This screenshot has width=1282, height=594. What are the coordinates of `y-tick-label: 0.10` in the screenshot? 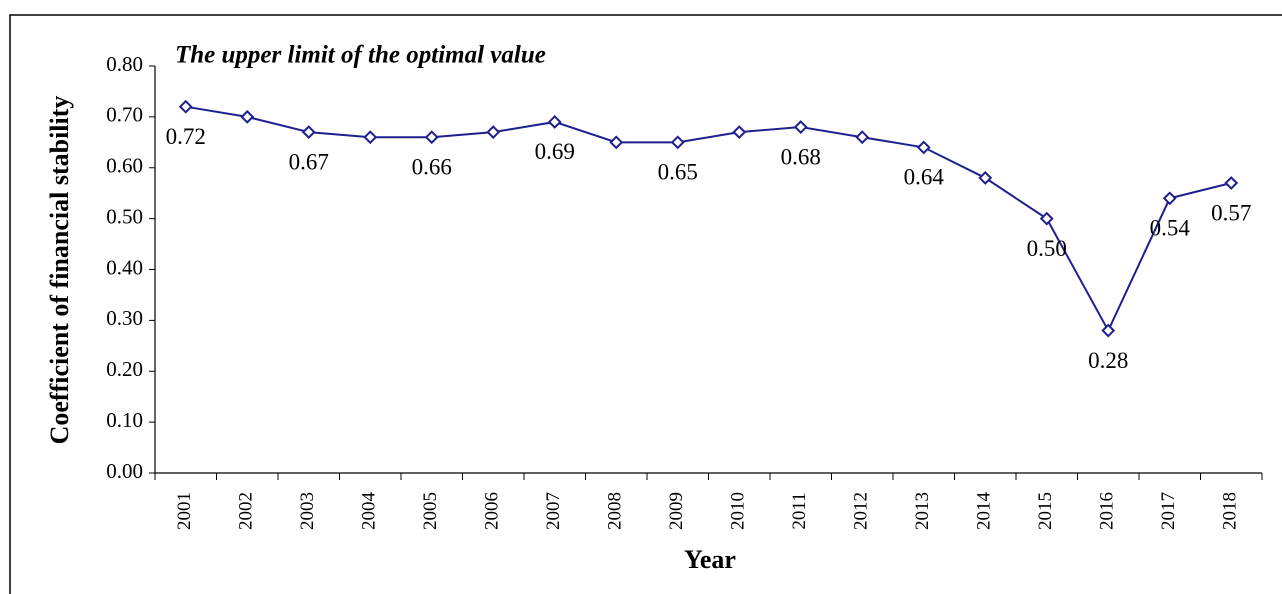 It's located at (124, 420).